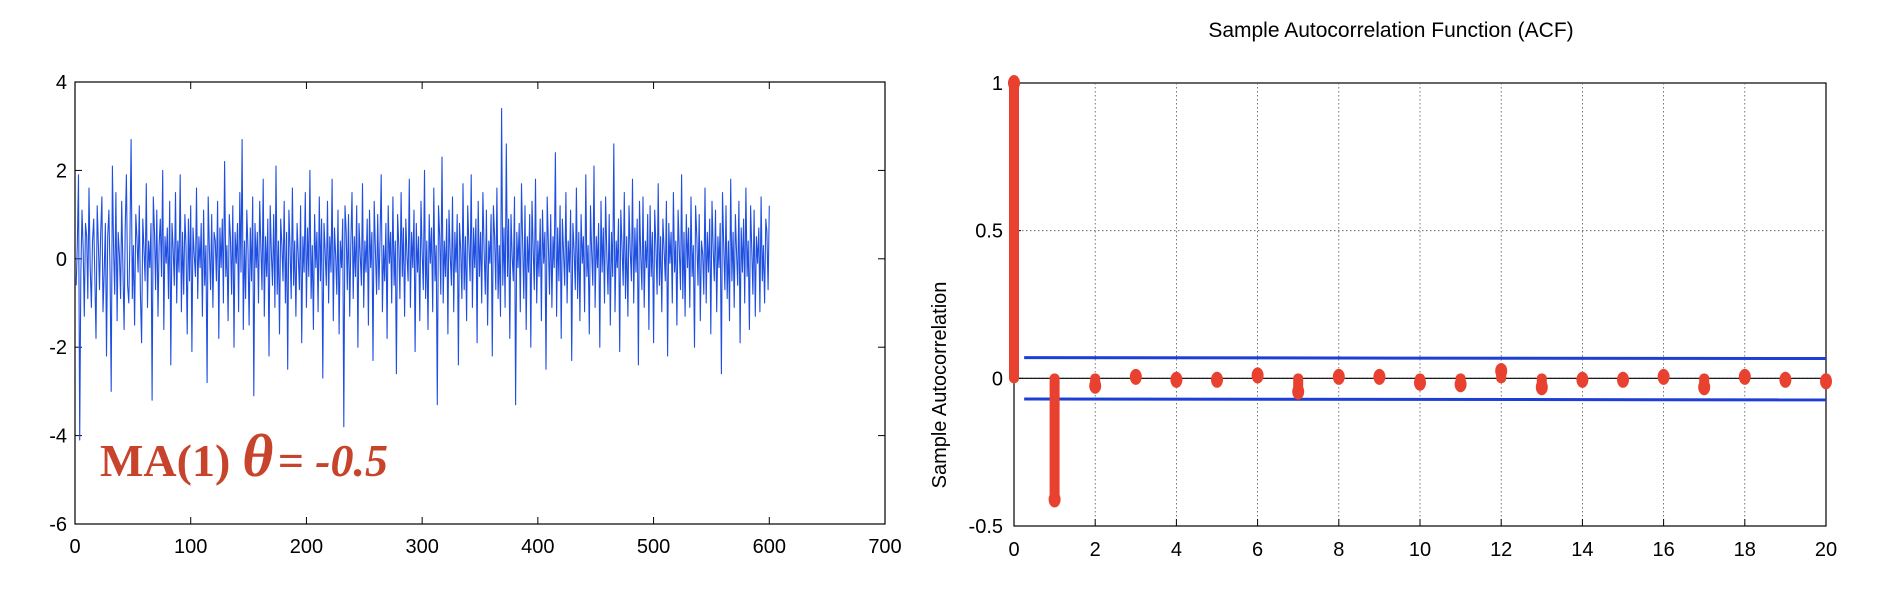 This screenshot has height=612, width=1888. What do you see at coordinates (1501, 550) in the screenshot?
I see `x-tick-label: 12` at bounding box center [1501, 550].